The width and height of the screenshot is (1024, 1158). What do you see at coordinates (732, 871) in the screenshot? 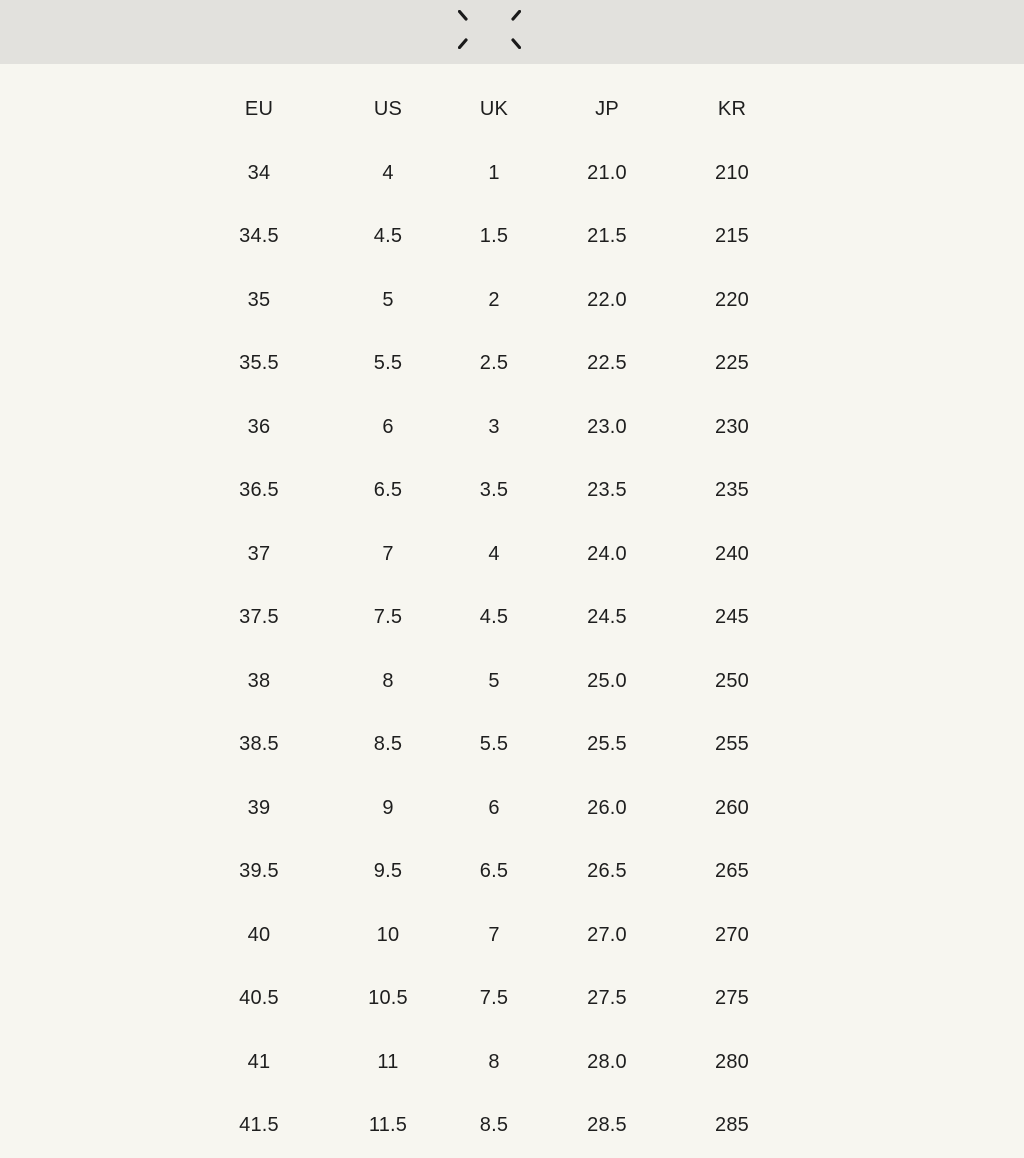
I see `size-cell: 265` at bounding box center [732, 871].